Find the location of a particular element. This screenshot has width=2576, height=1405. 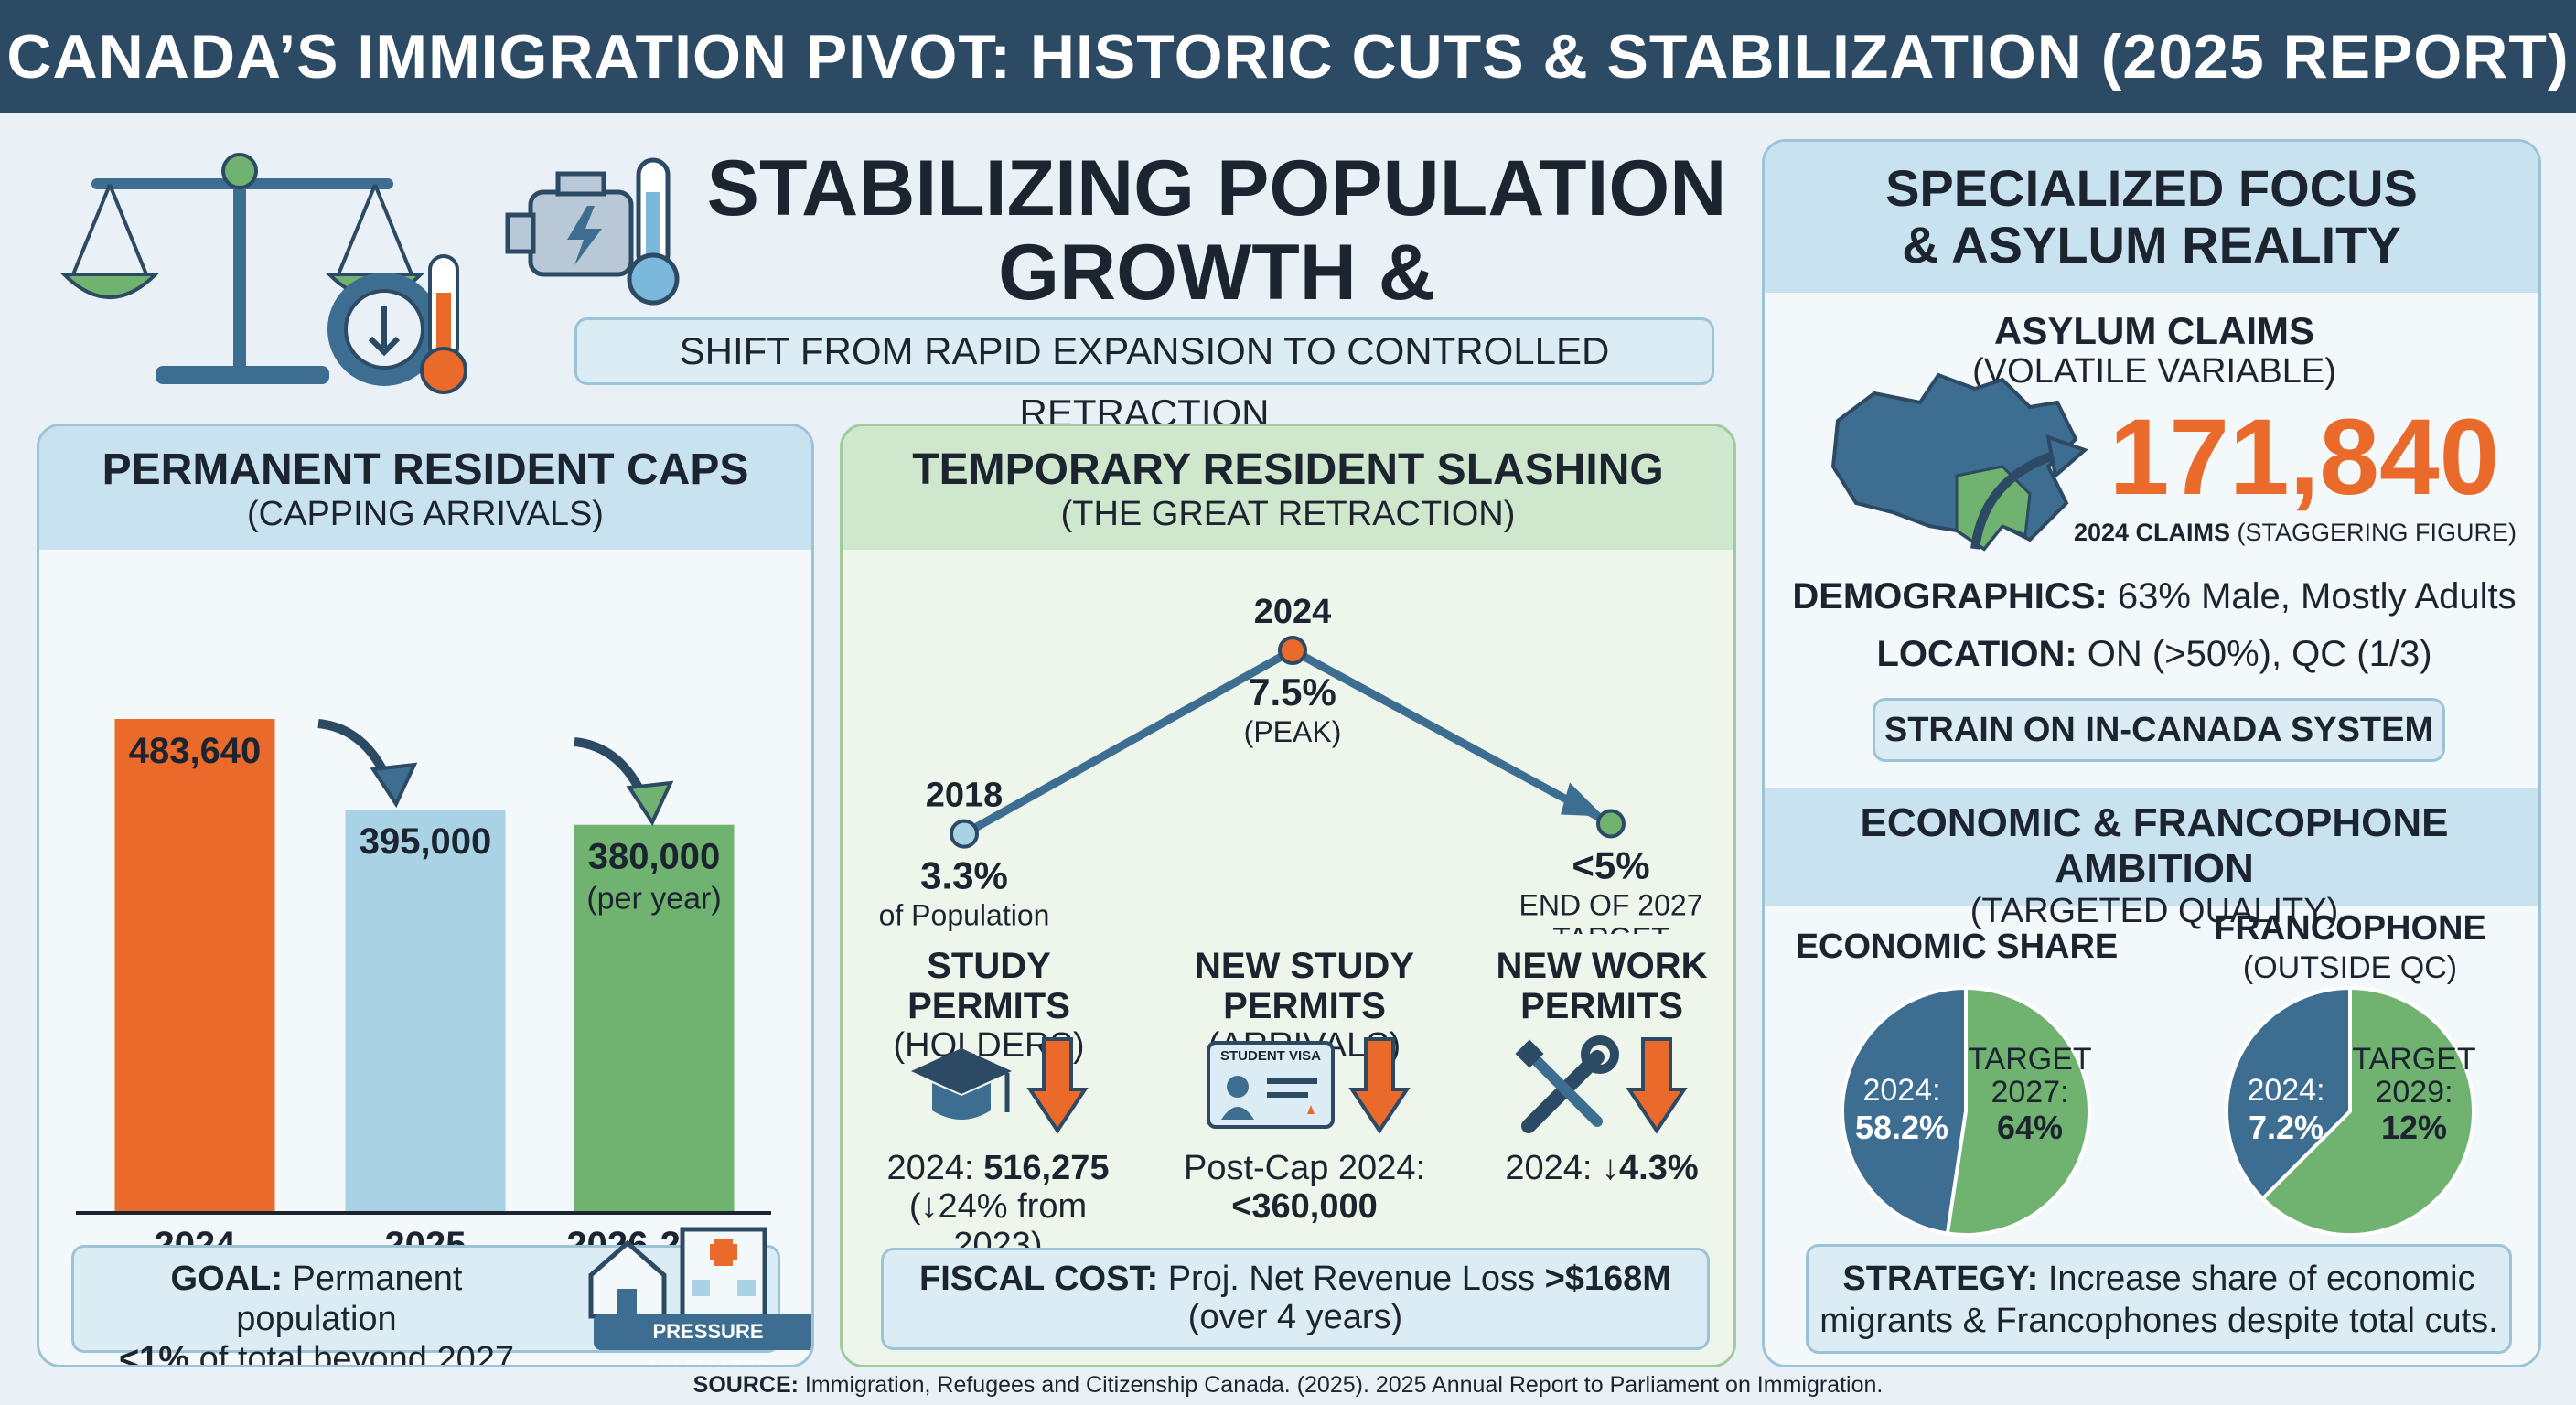

student-visa-card-icon: STUDENT VISA is located at coordinates (1271, 1085).